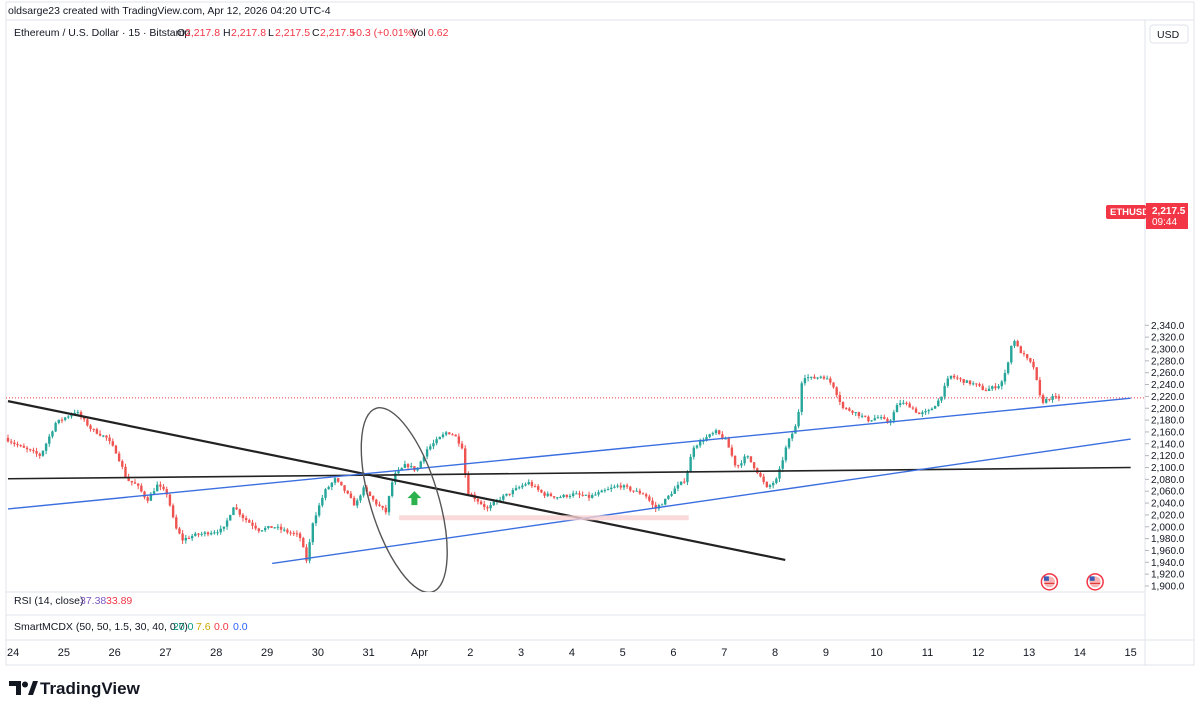 The width and height of the screenshot is (1200, 709). What do you see at coordinates (115, 653) in the screenshot?
I see `time-tick-label: 26` at bounding box center [115, 653].